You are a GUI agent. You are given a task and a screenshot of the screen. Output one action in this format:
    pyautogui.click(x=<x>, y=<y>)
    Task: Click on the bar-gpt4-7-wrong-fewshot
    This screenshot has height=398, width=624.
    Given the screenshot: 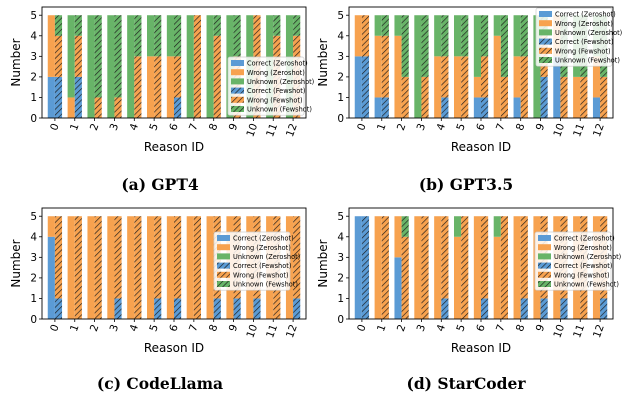 What is the action you would take?
    pyautogui.click(x=197, y=67)
    